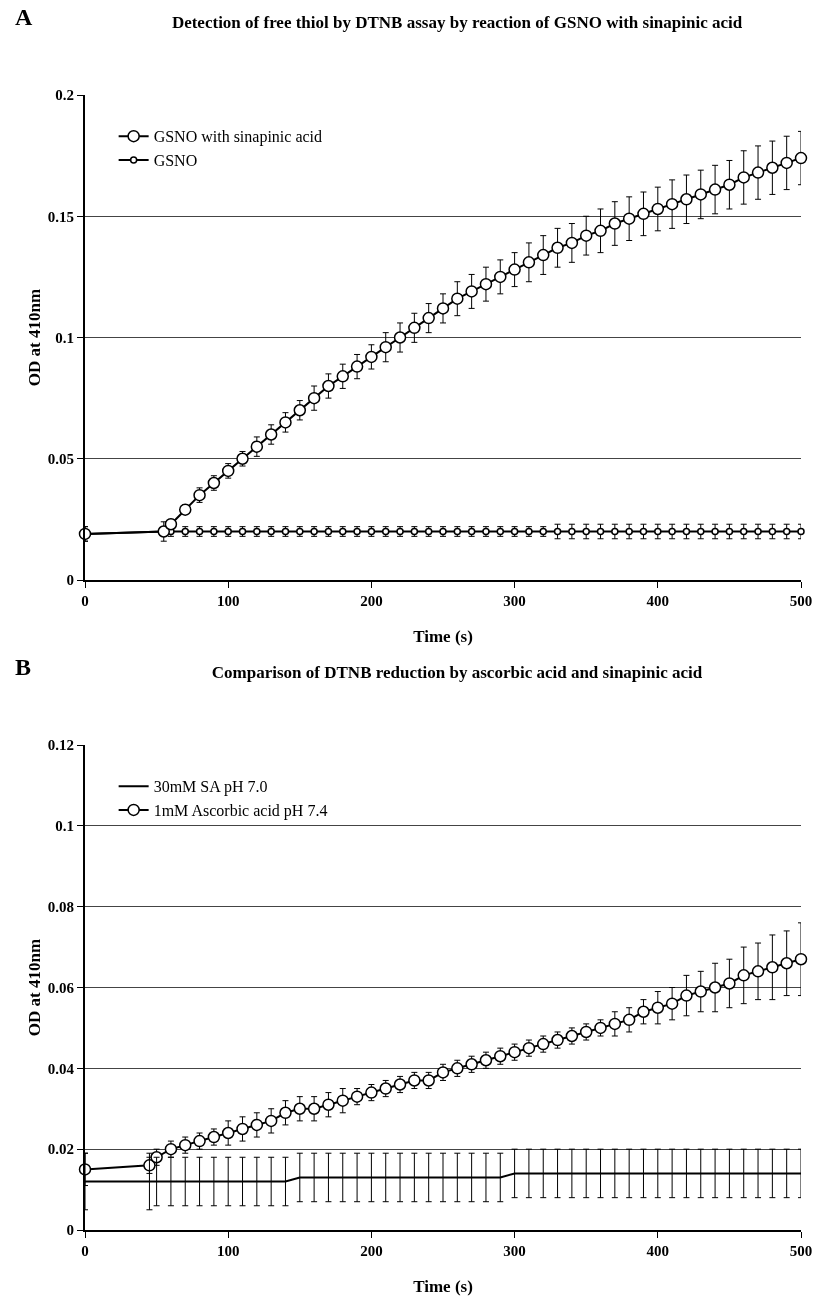  Describe the element at coordinates (61, 987) in the screenshot. I see `y-tick-label: 0.06` at that location.